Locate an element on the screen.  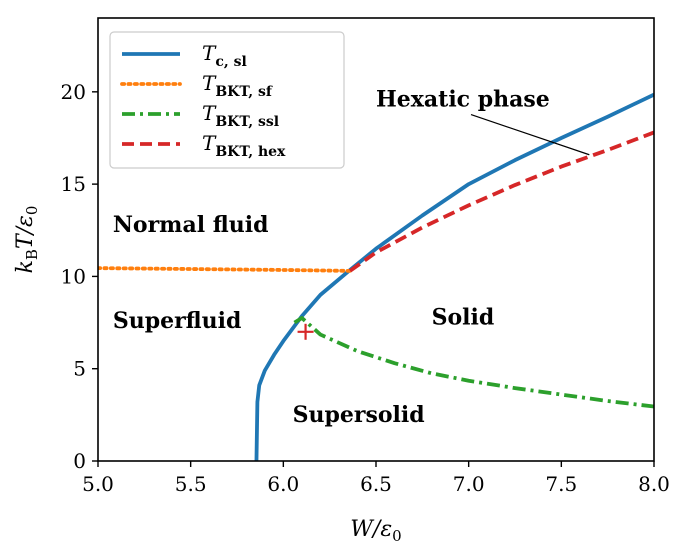
x-tick-label: 6.0 is located at coordinates (283, 484).